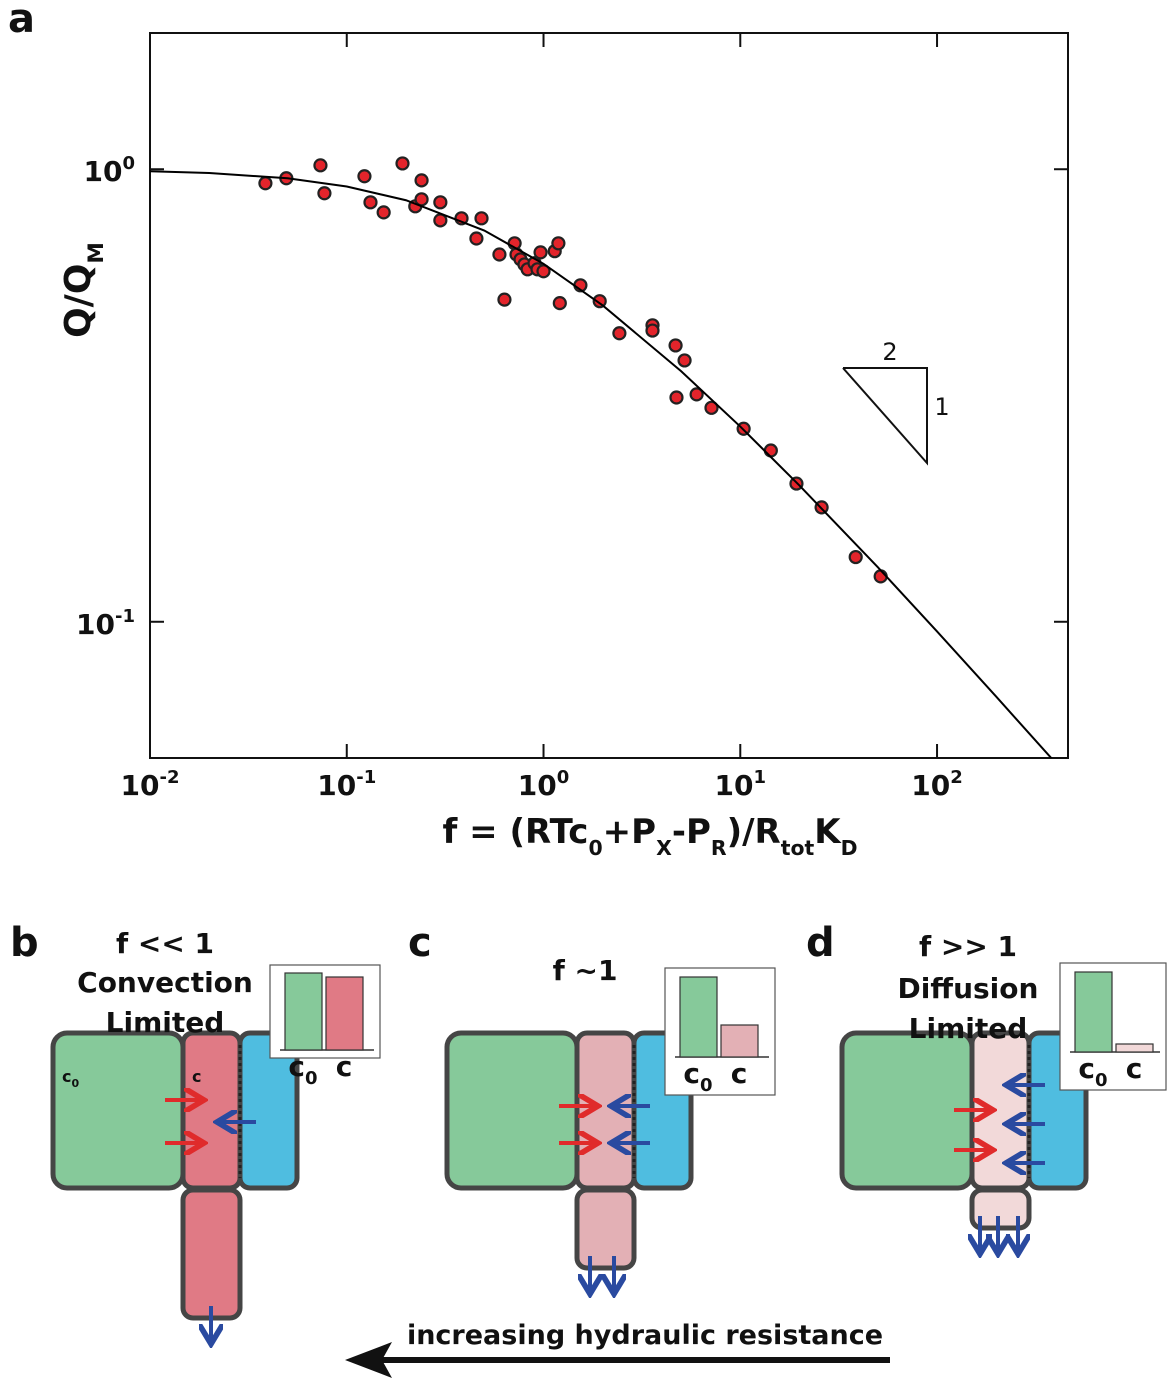  What do you see at coordinates (75, 1083) in the screenshot?
I see `chamber-label-sub: 0` at bounding box center [75, 1083].